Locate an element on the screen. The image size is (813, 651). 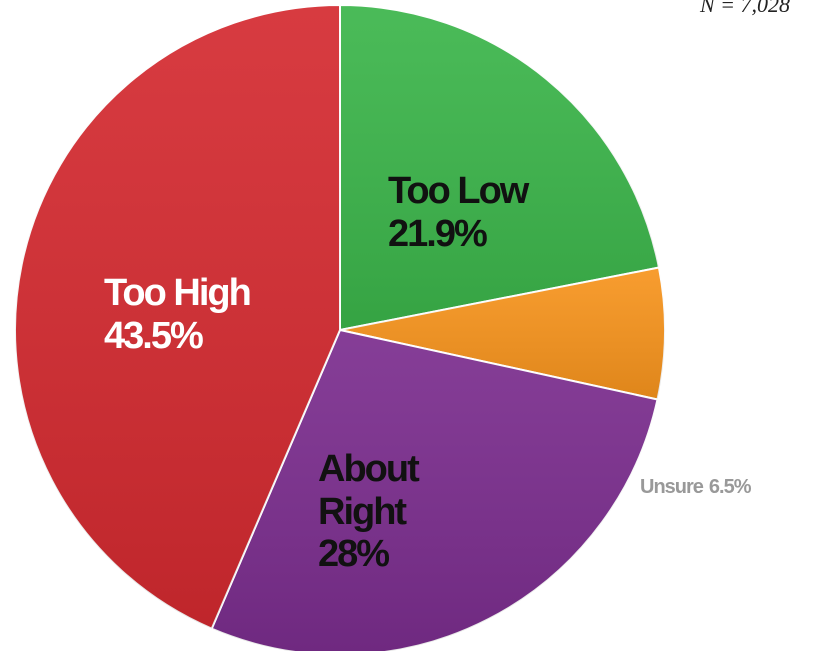
slice-label: Too High 43.5% is located at coordinates (178, 314).